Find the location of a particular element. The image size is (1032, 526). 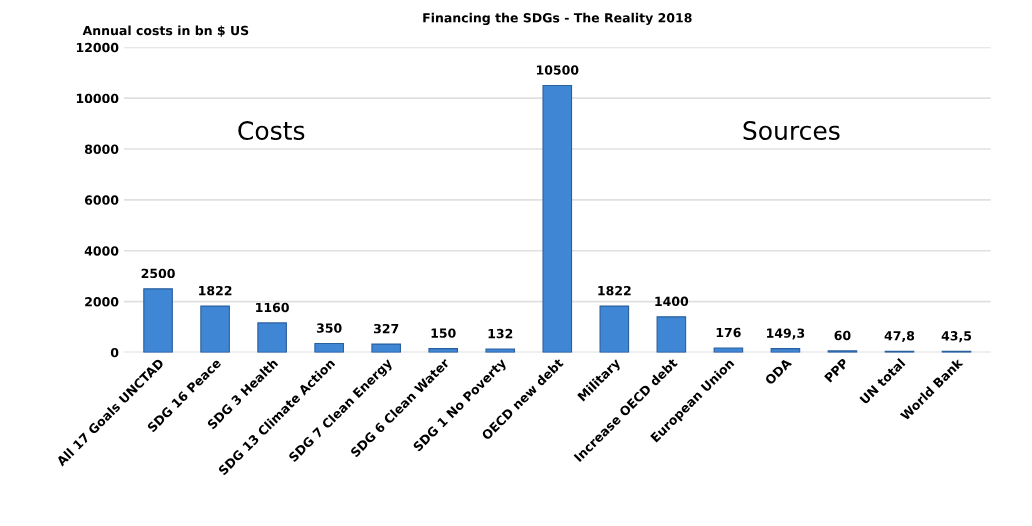

data-label: 47,8 is located at coordinates (899, 336).